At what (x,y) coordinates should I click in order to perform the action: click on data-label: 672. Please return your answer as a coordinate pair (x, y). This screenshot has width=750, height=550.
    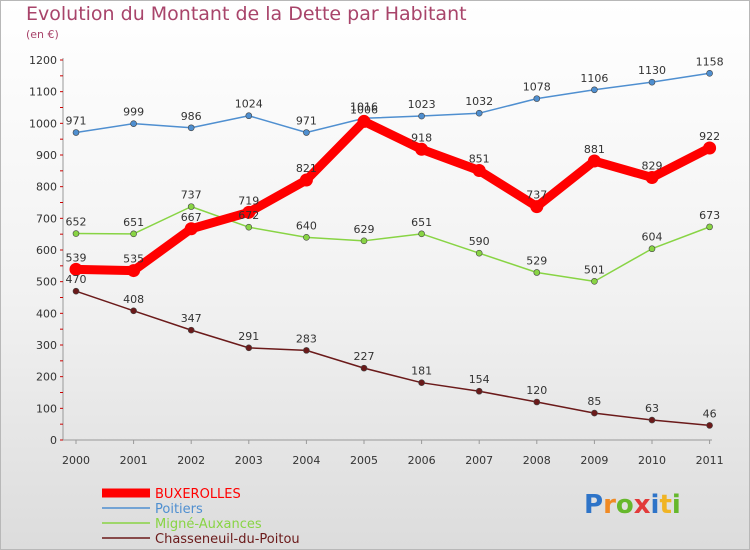
    Looking at the image, I should click on (248, 215).